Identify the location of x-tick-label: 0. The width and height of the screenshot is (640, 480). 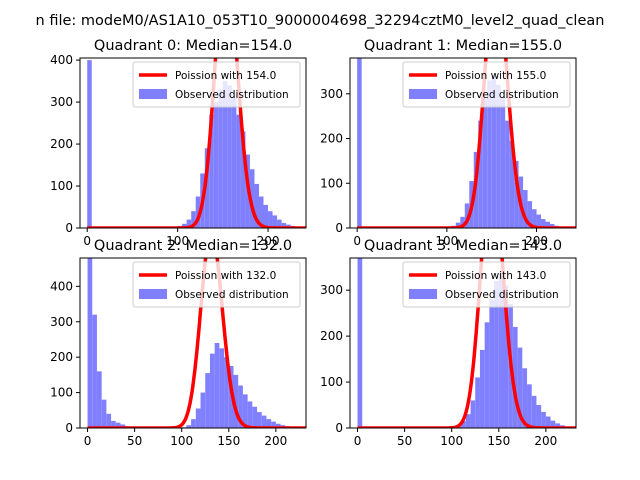
(88, 441).